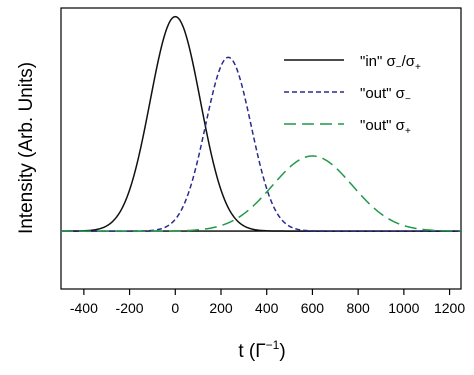  I want to click on legend-label-out-plus: "out" σ+, so click(385, 127).